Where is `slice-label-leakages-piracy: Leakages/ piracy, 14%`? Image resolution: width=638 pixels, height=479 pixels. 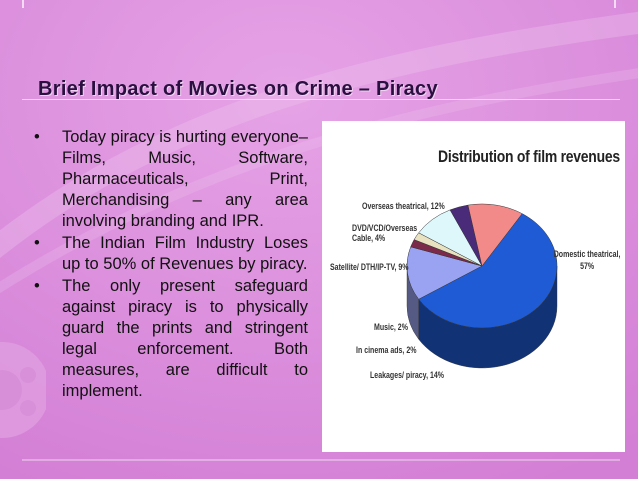
slice-label-leakages-piracy: Leakages/ piracy, 14% is located at coordinates (407, 375).